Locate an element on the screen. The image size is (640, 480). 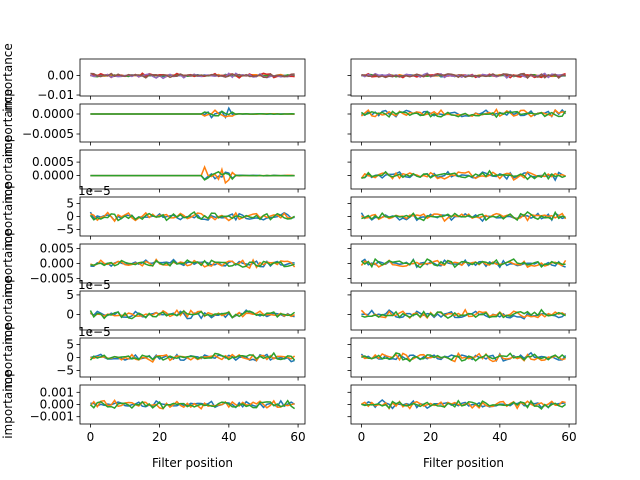
subplot-r3-c0: 50−5 1e−5 importance is located at coordinates (153, 216).